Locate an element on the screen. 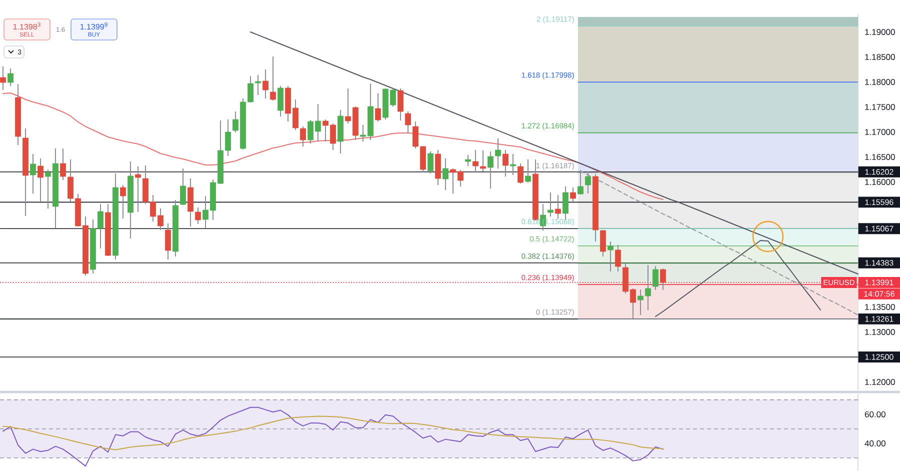 The height and width of the screenshot is (471, 900). y-tick-label: 1.18500 is located at coordinates (880, 57).